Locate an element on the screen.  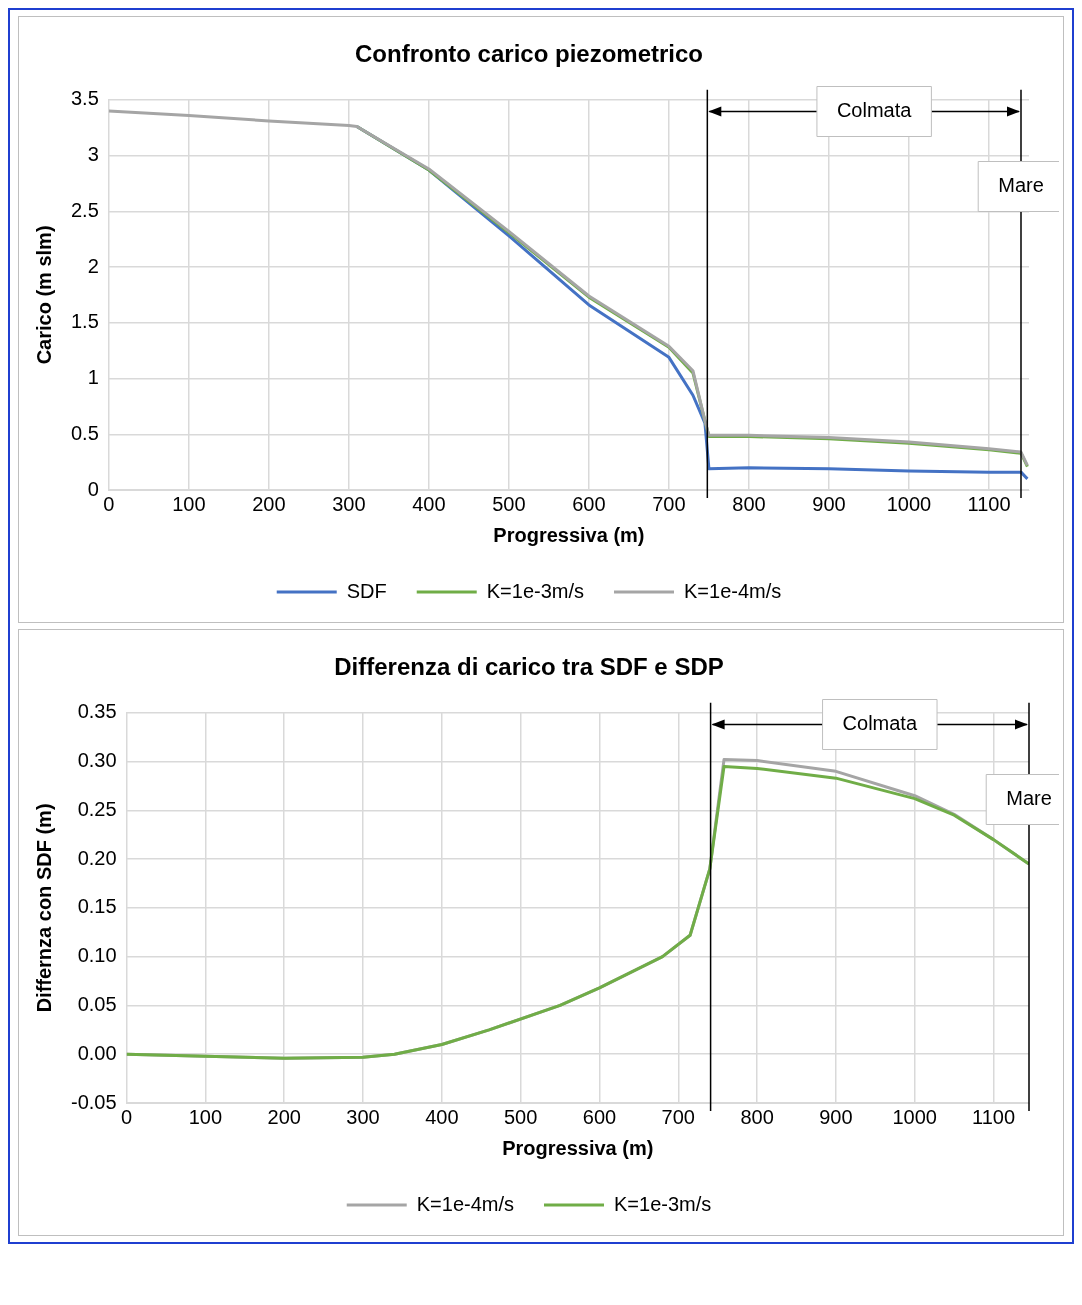
y-tick-label: 2.5 is located at coordinates (84, 209).